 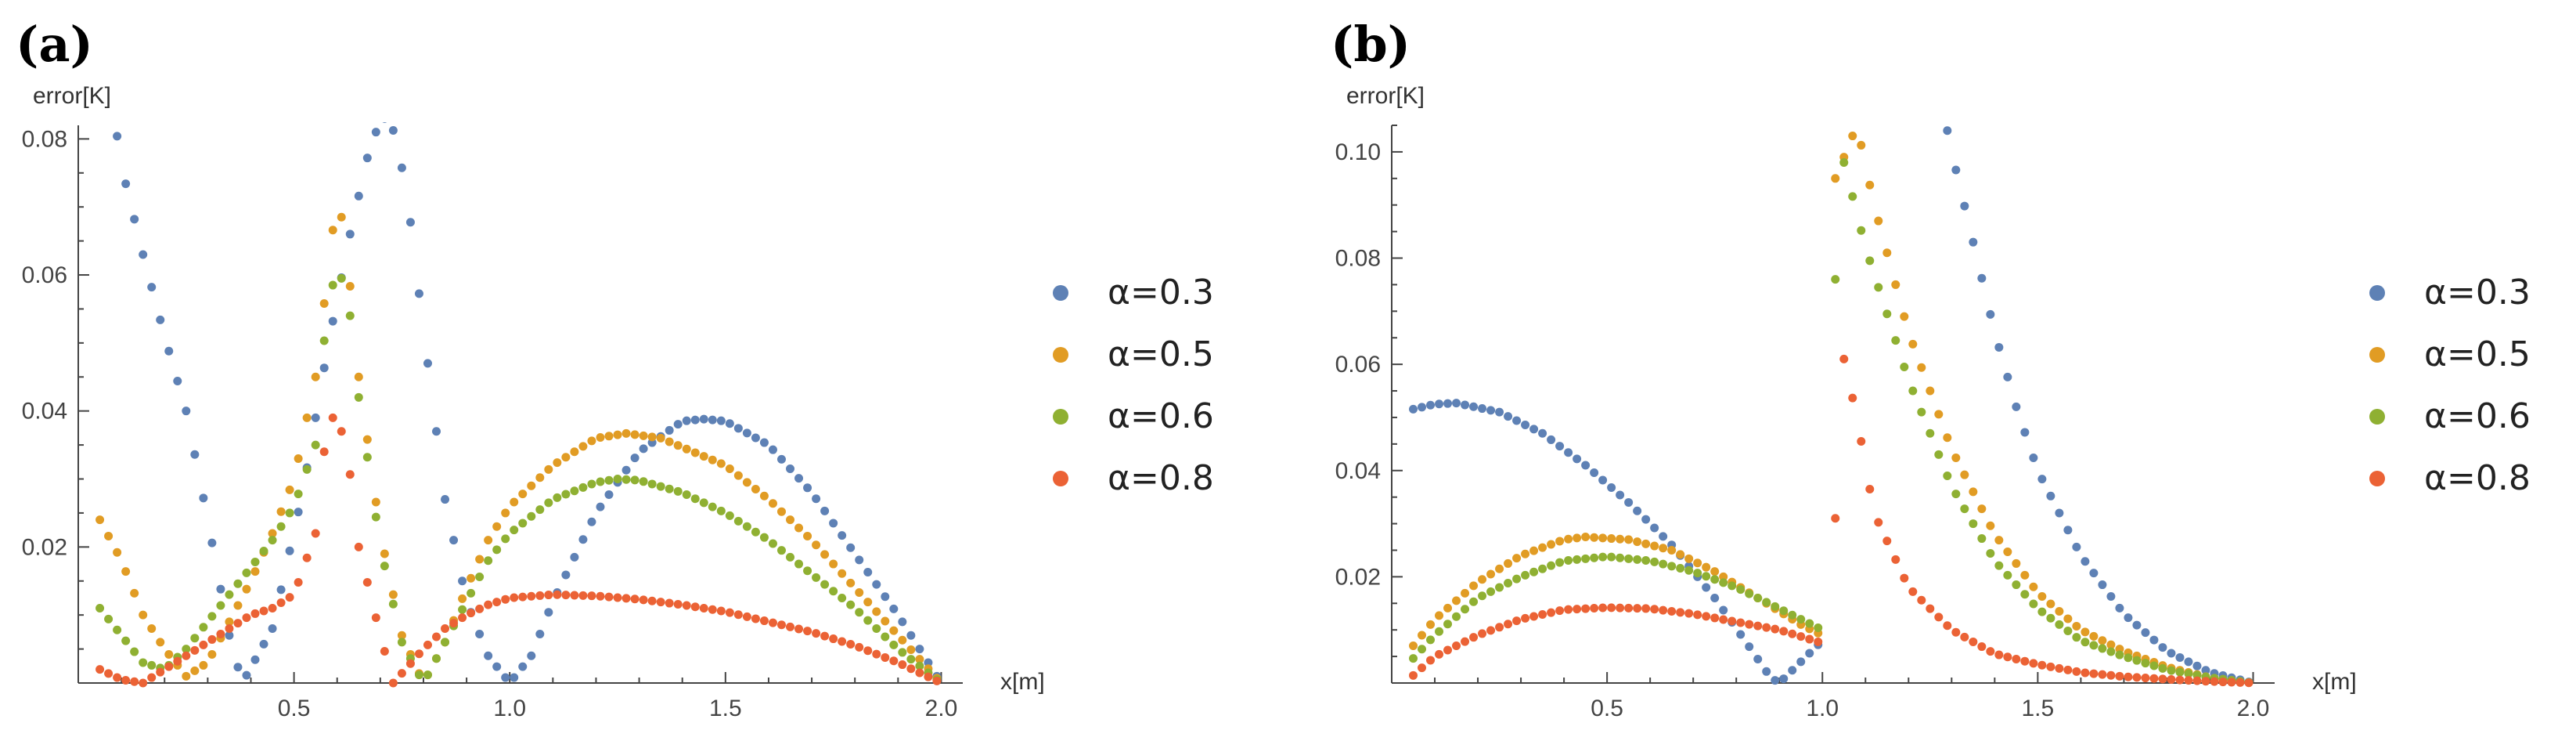 I want to click on panel-a-label: (a), so click(x=54, y=44).